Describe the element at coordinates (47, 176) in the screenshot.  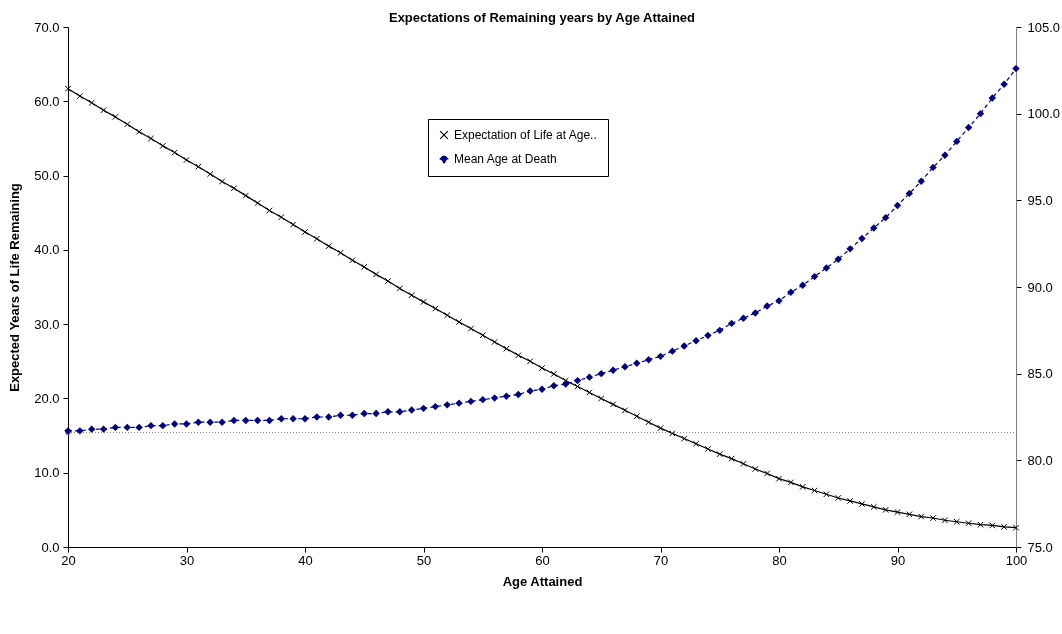
I see `y-tick-label: 50.0` at that location.